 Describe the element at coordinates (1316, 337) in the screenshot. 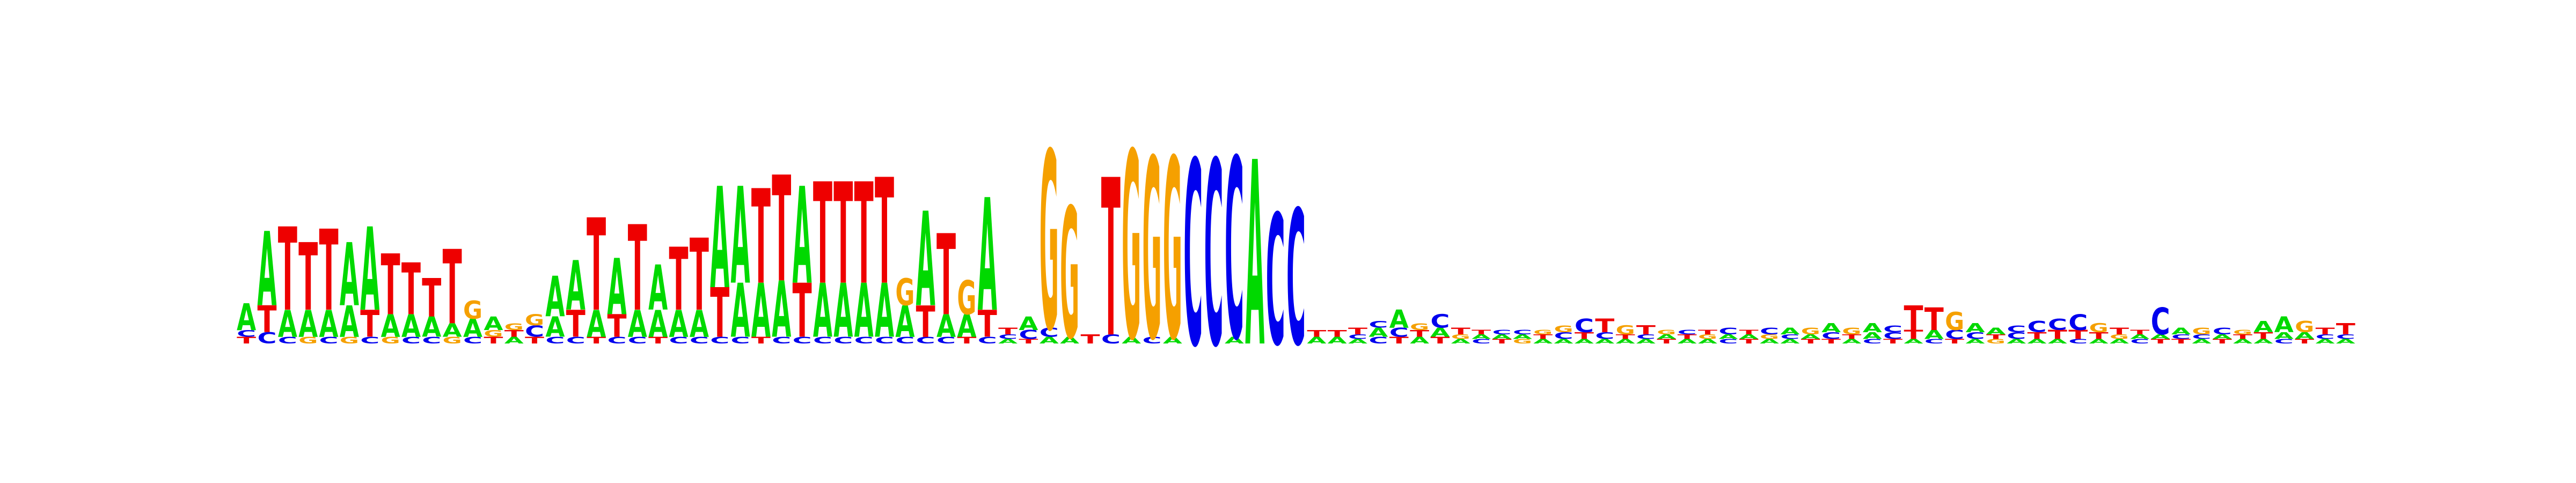

I see `logo-column: AT` at that location.